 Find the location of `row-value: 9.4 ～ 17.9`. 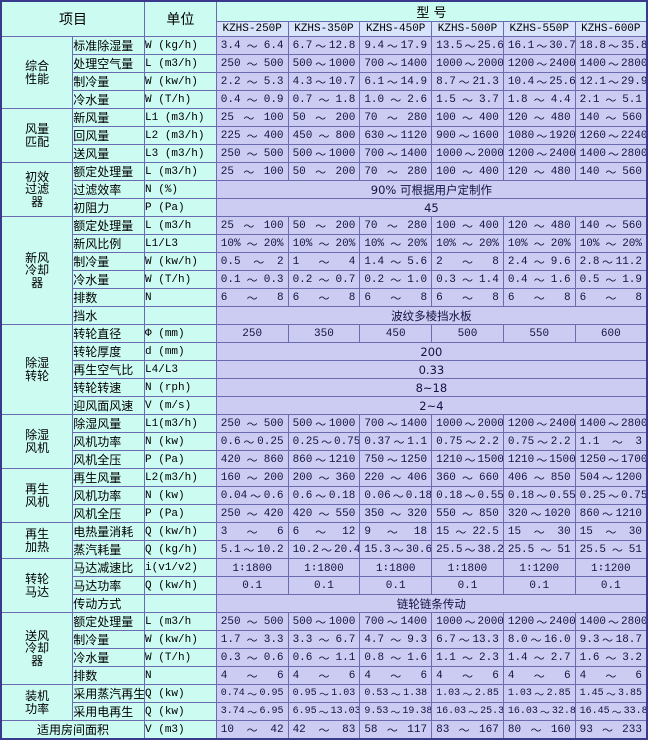

row-value: 9.4 ～ 17.9 is located at coordinates (396, 45).